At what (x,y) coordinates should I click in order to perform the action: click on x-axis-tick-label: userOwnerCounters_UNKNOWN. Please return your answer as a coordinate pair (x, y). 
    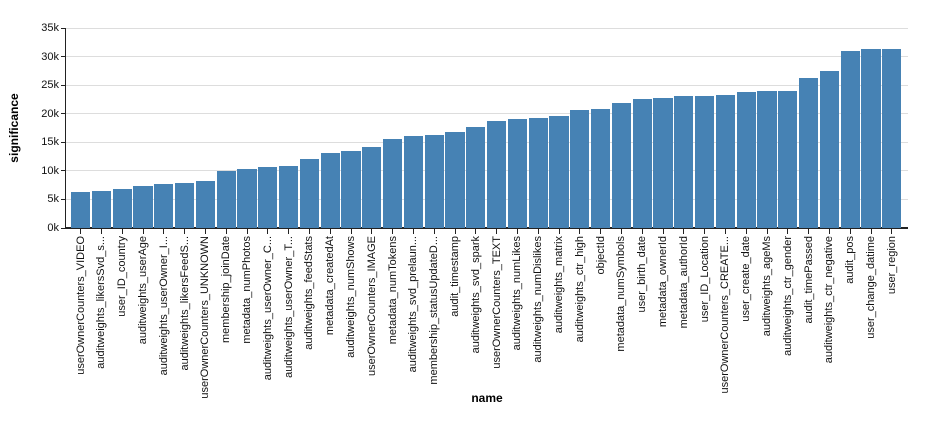
    Looking at the image, I should click on (205, 317).